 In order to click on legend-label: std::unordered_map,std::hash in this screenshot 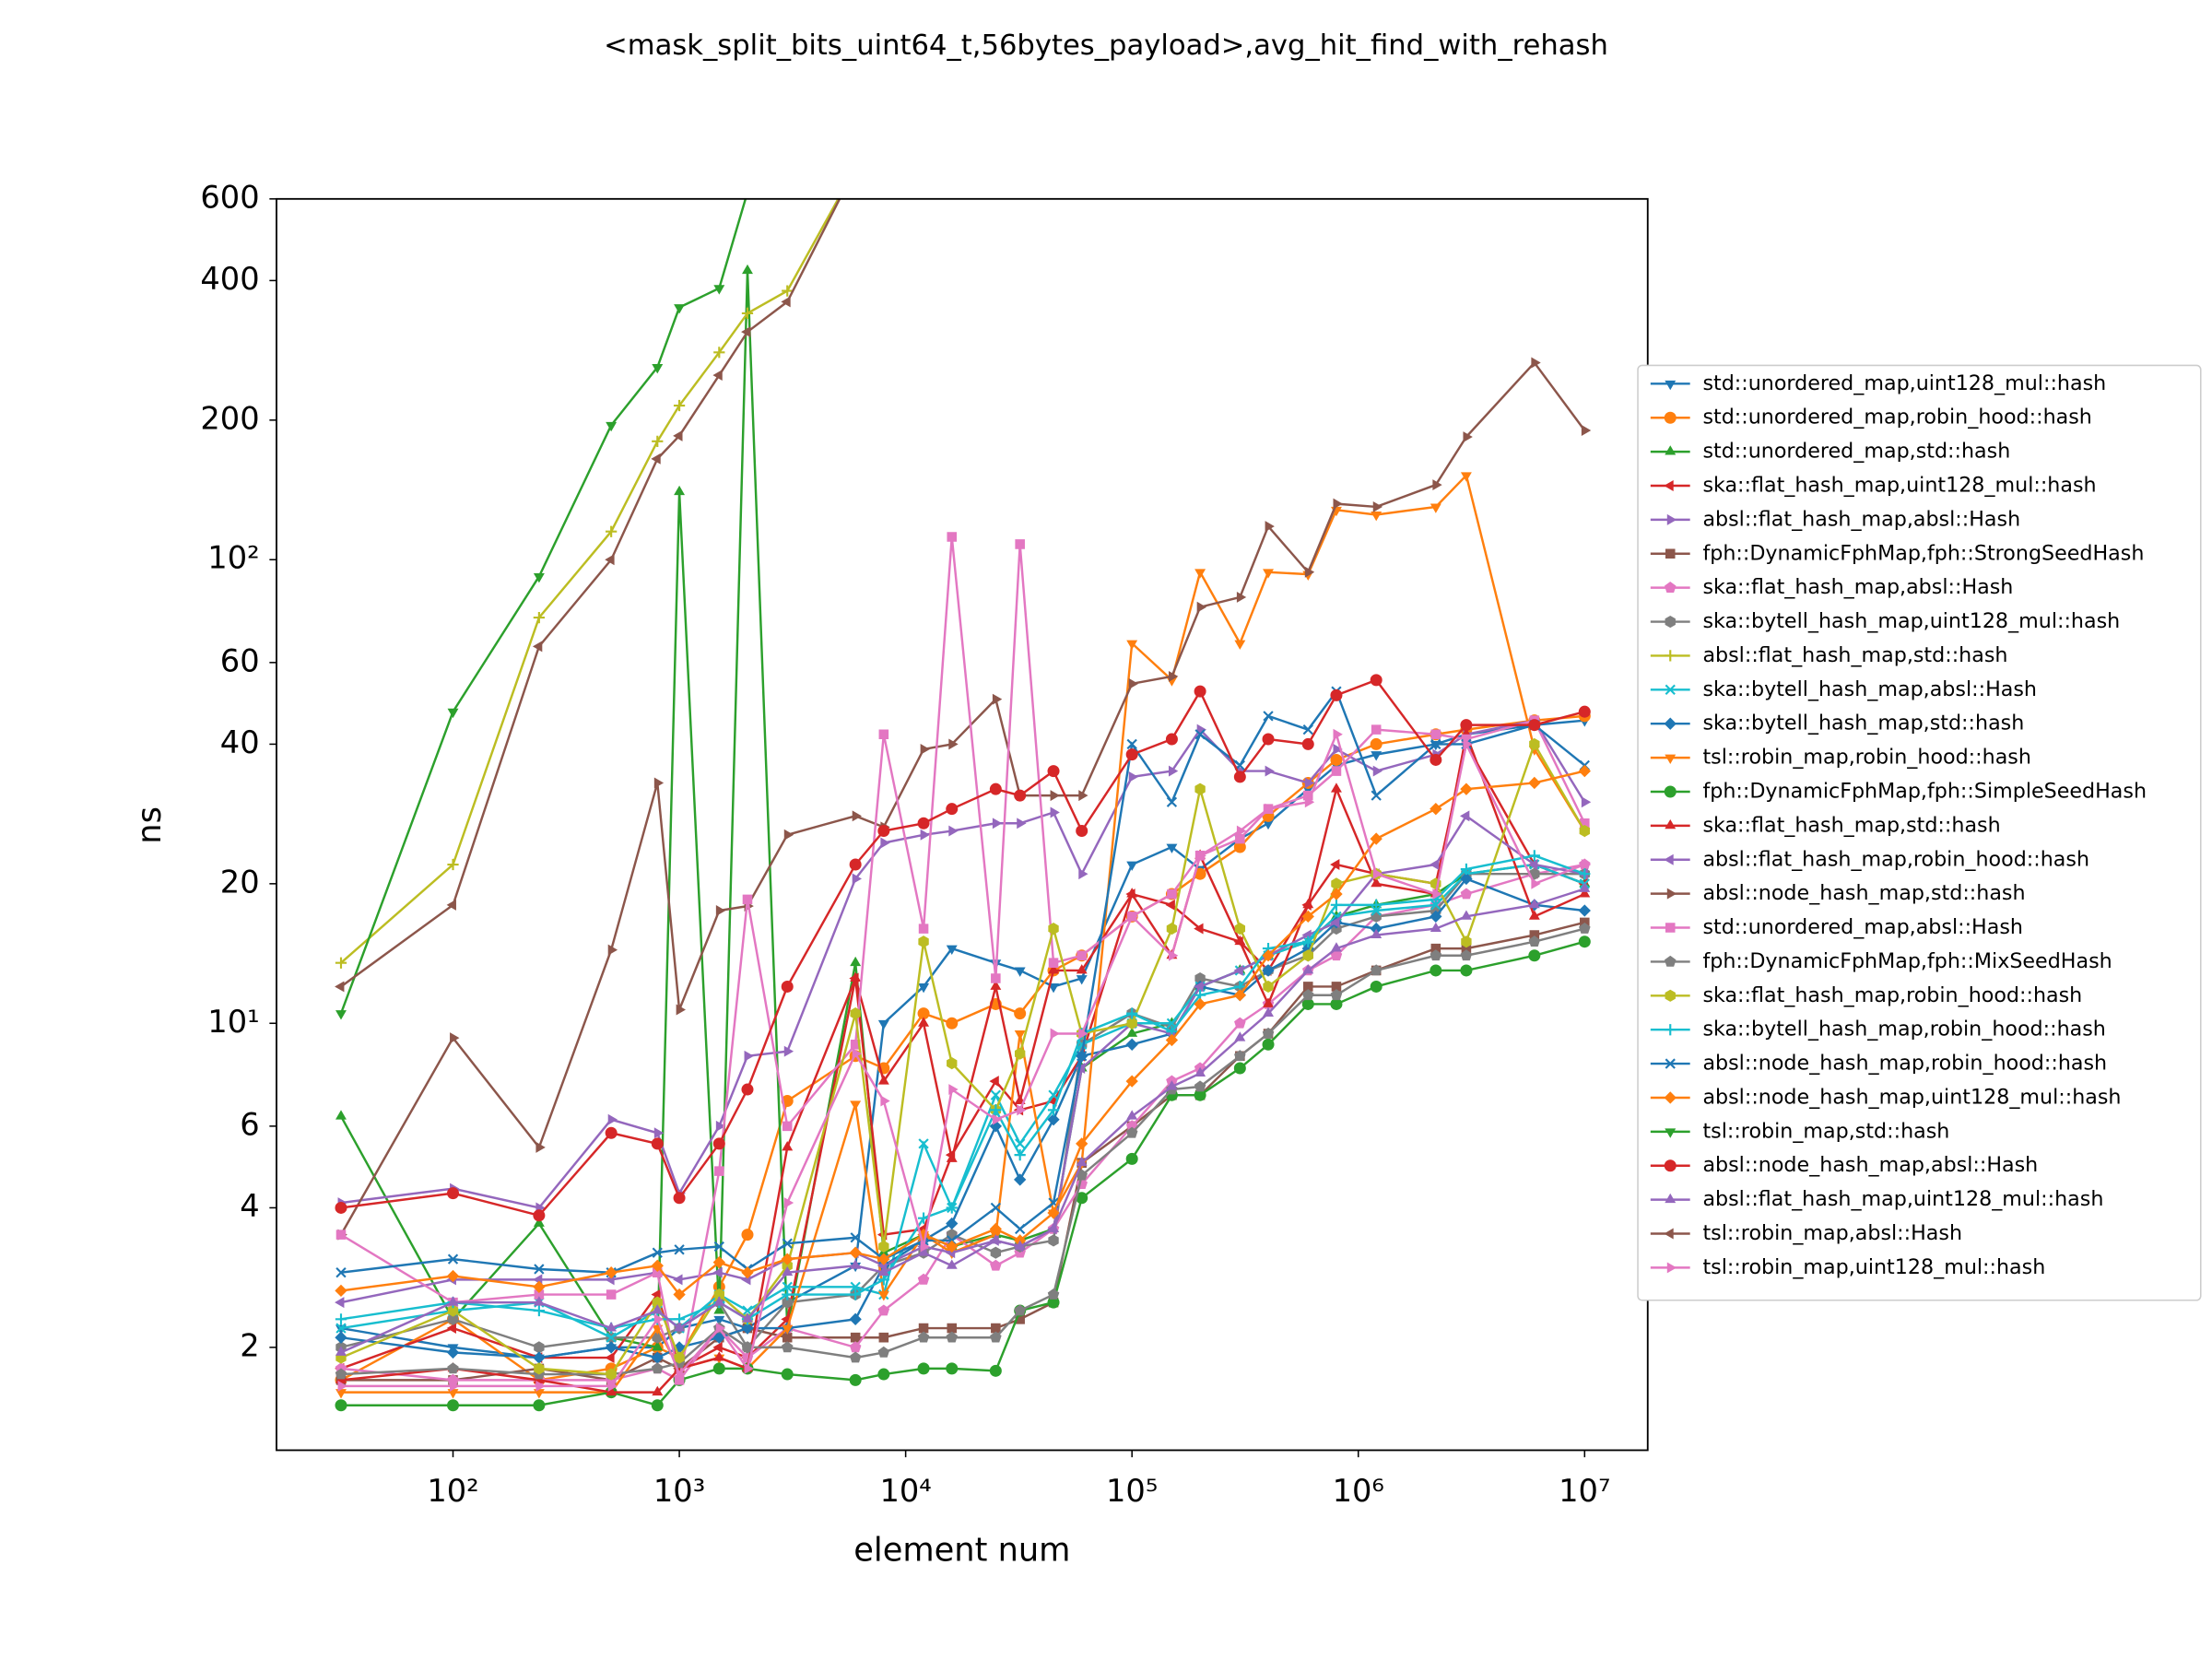, I will do `click(1856, 452)`.